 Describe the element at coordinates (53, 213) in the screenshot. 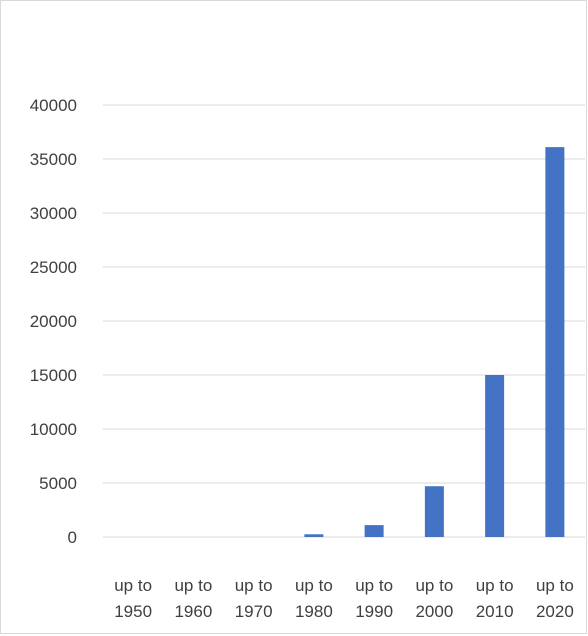

I see `y-tick-label: 30000` at that location.